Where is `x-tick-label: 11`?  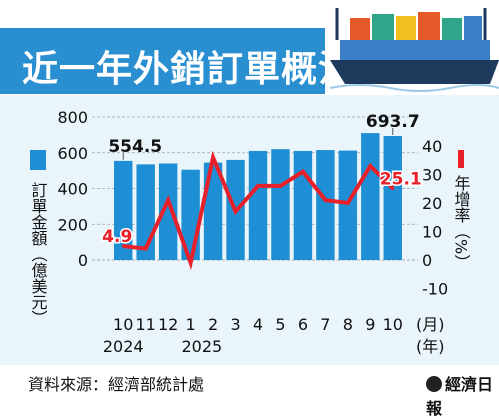
x-tick-label: 11 is located at coordinates (146, 324).